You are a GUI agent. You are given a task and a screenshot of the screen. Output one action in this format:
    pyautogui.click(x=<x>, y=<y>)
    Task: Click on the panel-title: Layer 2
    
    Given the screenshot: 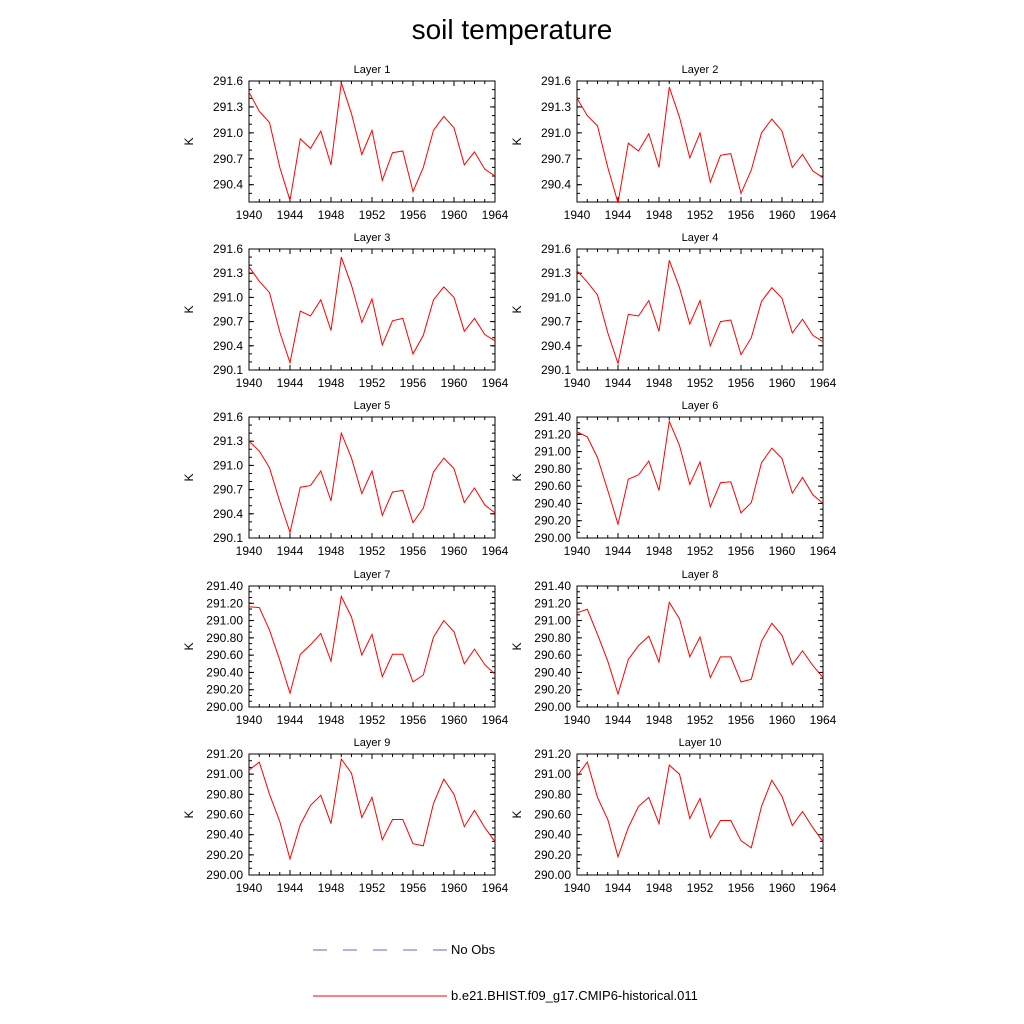 What is the action you would take?
    pyautogui.click(x=700, y=70)
    